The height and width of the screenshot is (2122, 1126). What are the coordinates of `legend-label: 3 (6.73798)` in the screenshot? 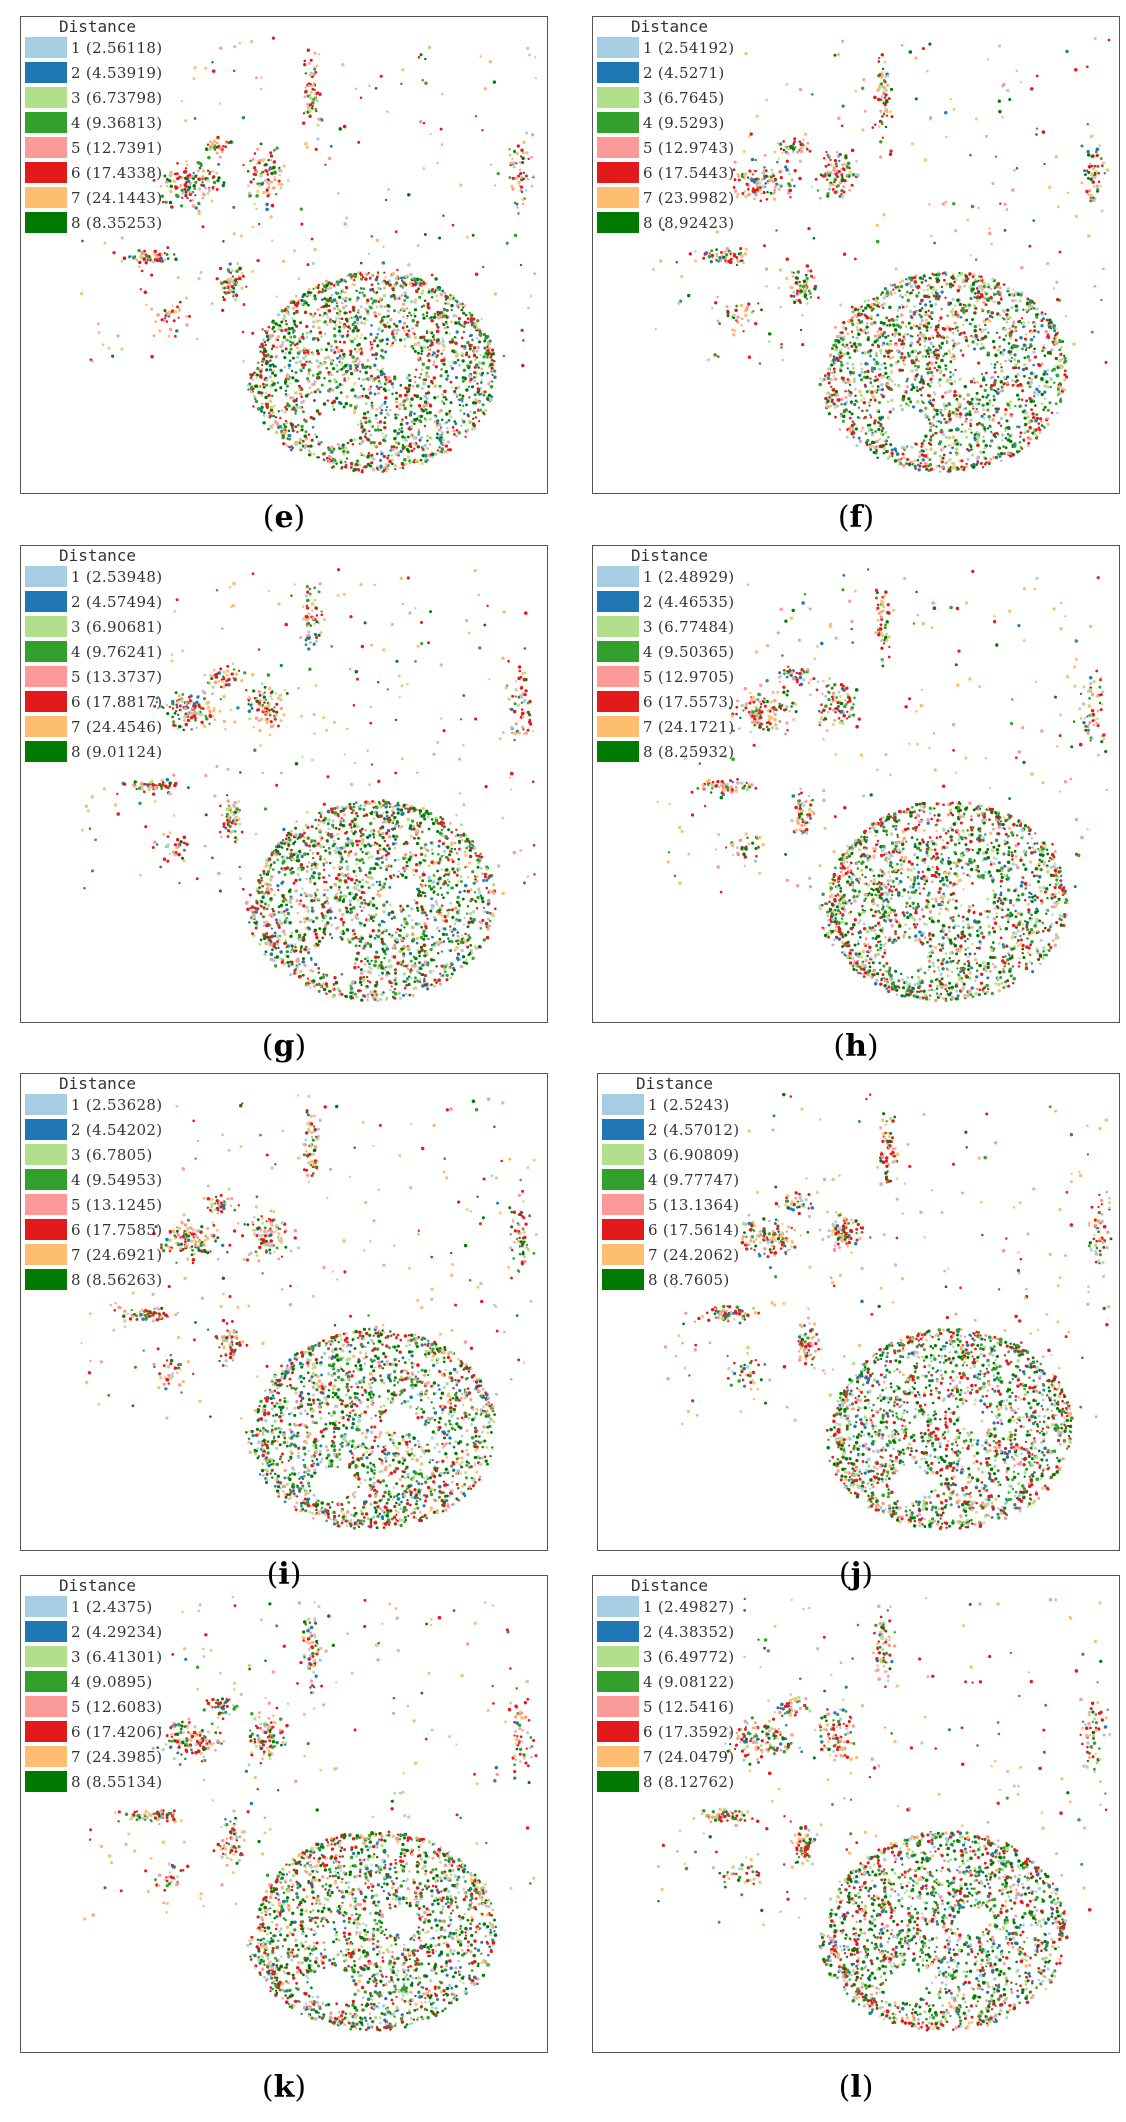 It's located at (116, 98).